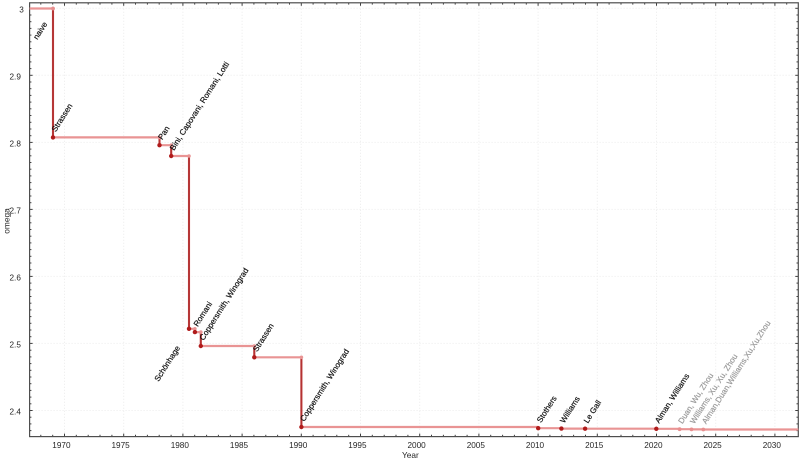 The width and height of the screenshot is (800, 465). Describe the element at coordinates (416, 445) in the screenshot. I see `svg-text: 2000` at that location.